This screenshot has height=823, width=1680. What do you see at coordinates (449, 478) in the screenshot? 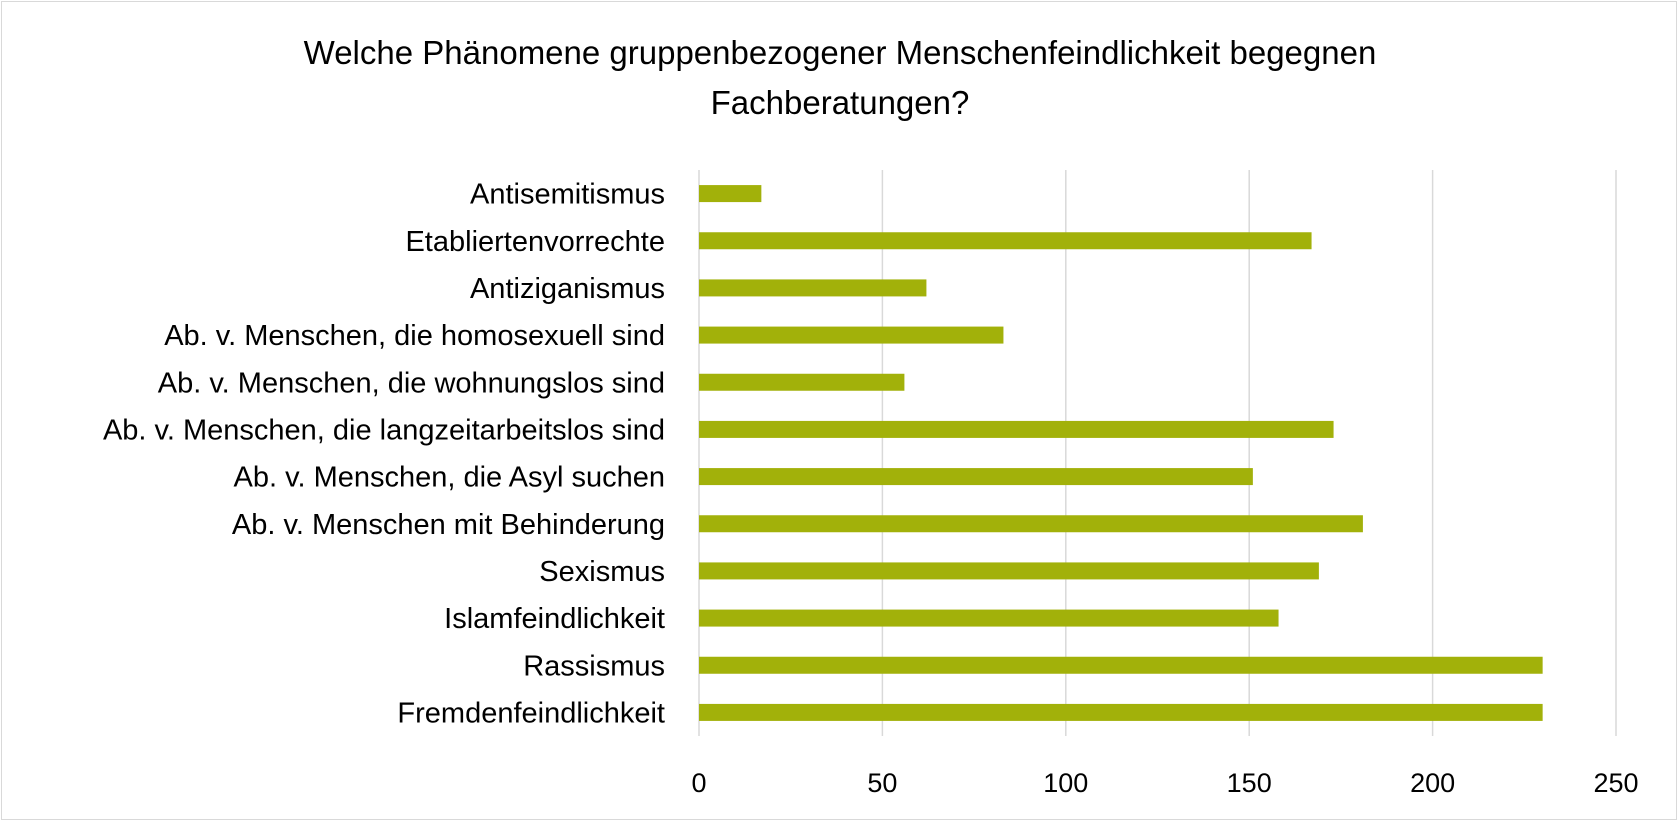
I see `category-label: Ab. v. Menschen, die Asyl suchen` at bounding box center [449, 478].